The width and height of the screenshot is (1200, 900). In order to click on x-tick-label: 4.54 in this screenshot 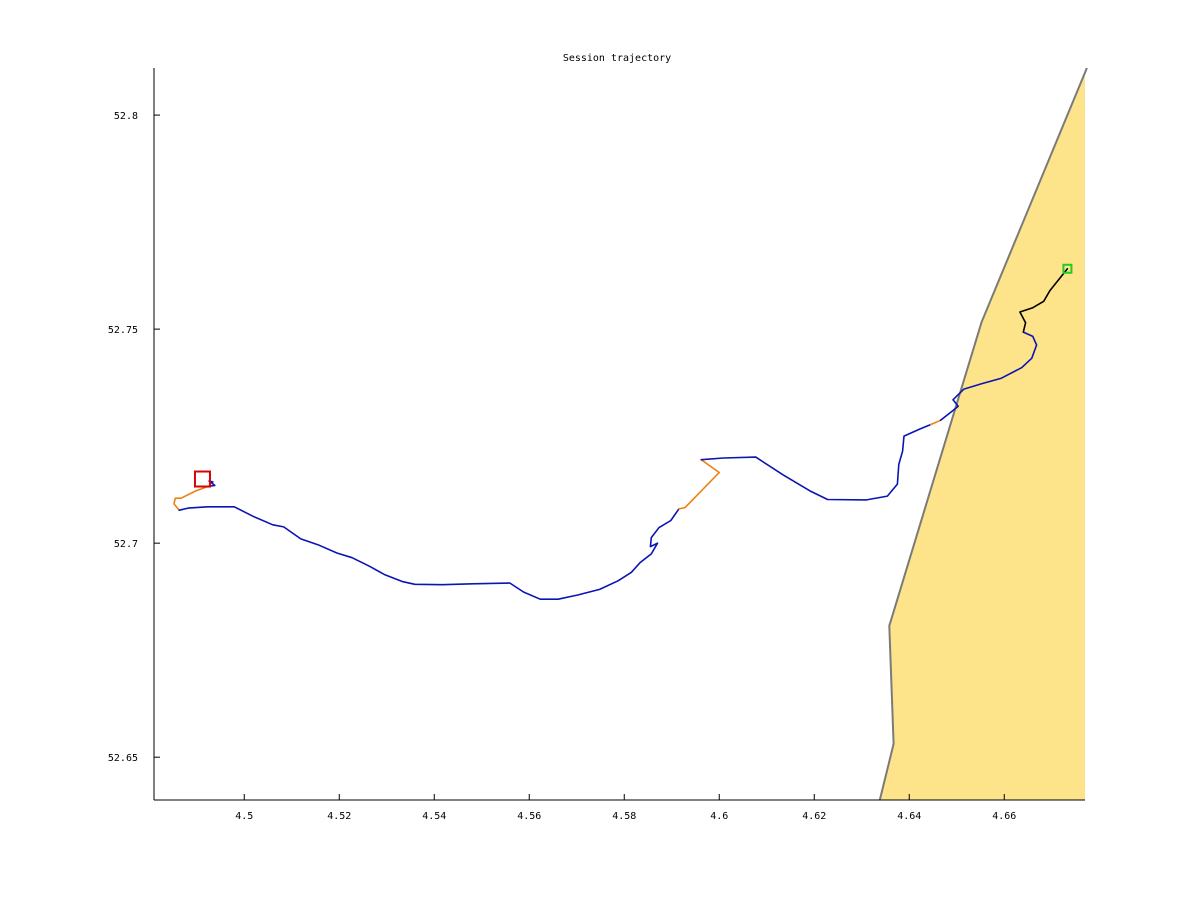, I will do `click(434, 816)`.